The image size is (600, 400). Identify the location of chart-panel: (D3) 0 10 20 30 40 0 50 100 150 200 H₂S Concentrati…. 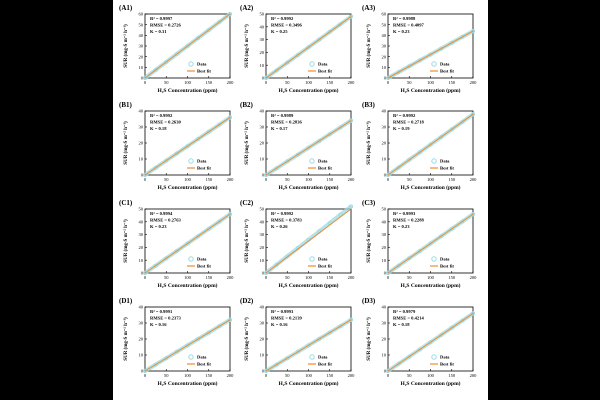
(419, 342).